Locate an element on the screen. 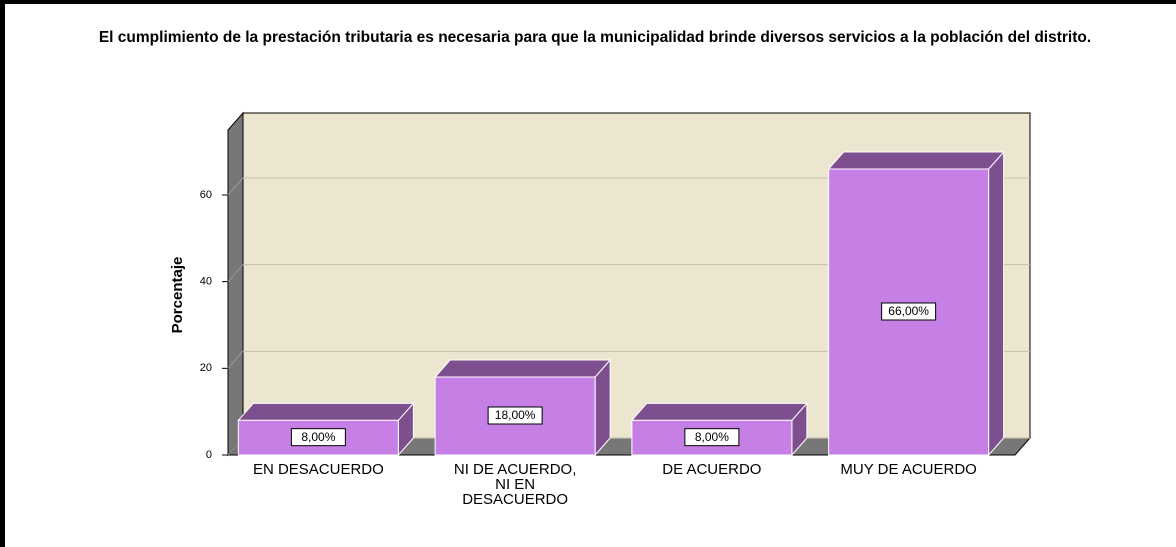  left-wall is located at coordinates (235, 284).